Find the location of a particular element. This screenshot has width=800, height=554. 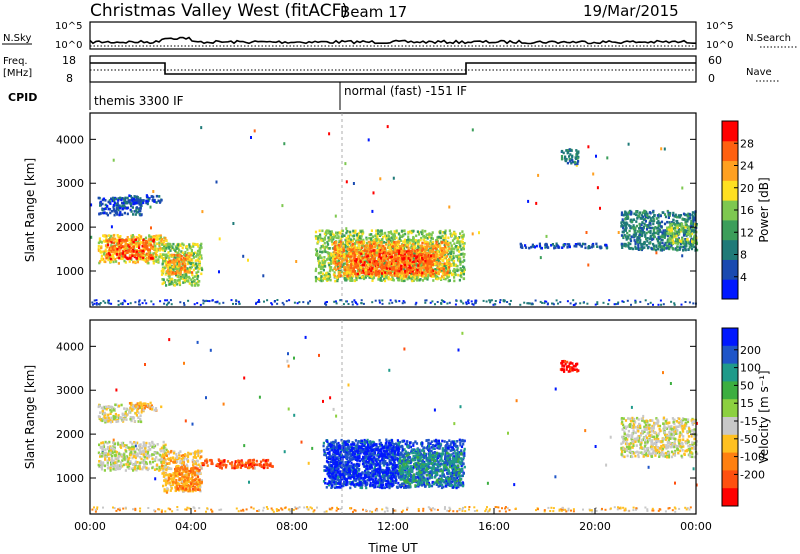

nsky-trace is located at coordinates (392, 40).